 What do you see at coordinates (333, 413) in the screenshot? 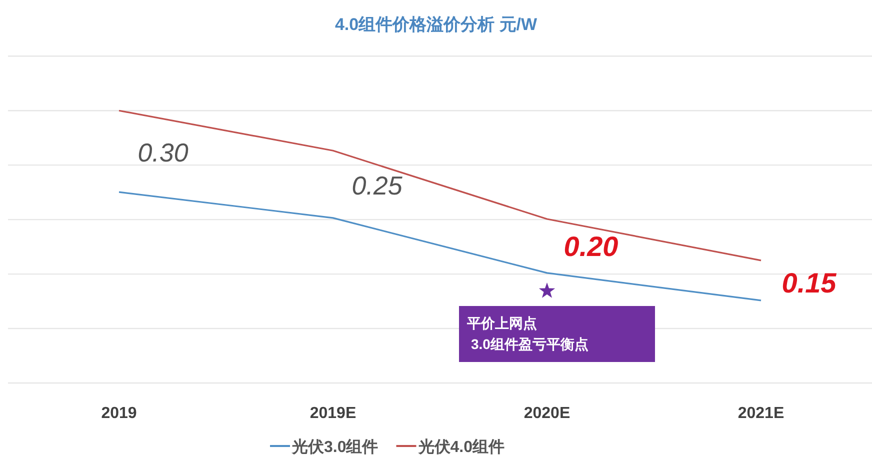
I see `x-tick-label: 2019E` at bounding box center [333, 413].